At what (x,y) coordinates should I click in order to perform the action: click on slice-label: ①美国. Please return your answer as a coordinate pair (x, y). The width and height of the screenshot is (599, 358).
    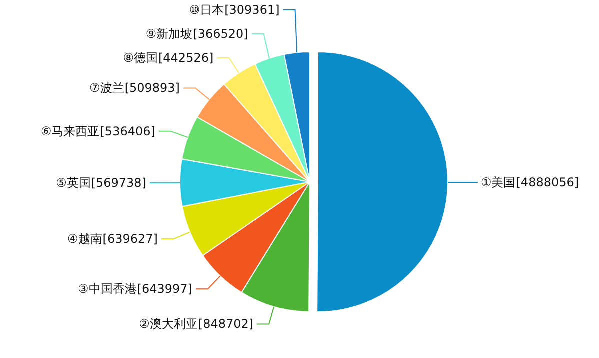
    Looking at the image, I should click on (498, 183).